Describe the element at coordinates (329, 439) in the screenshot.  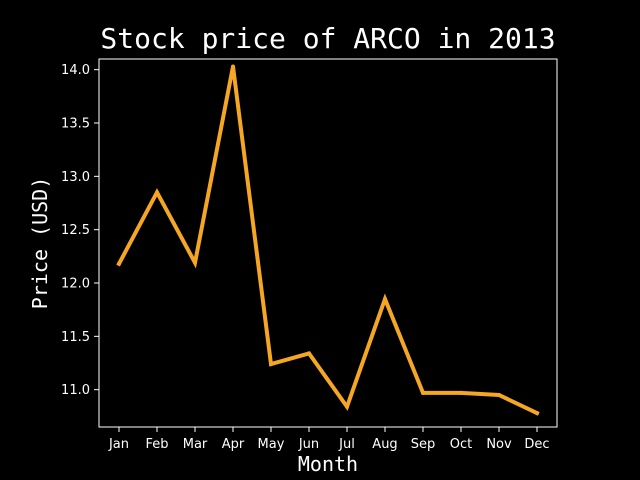
I see `x-axis: Jan Feb Mar Apr May Jun Jul Aug Sep Oct Nov Dec` at that location.